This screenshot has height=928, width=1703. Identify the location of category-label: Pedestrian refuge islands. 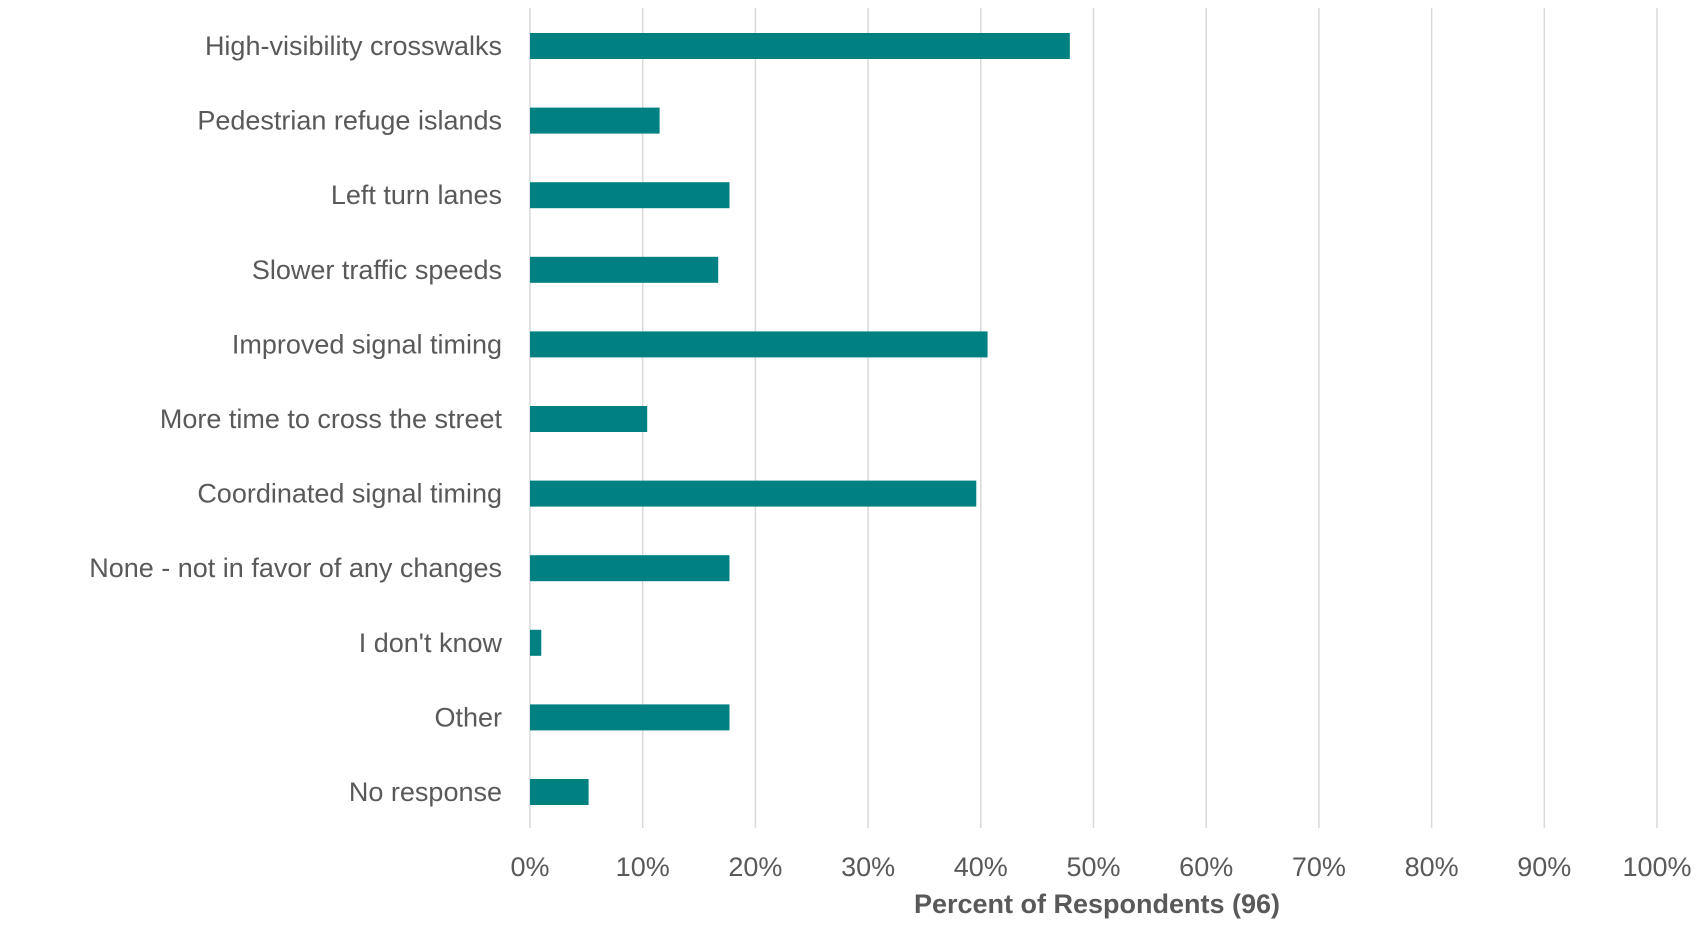
(349, 121).